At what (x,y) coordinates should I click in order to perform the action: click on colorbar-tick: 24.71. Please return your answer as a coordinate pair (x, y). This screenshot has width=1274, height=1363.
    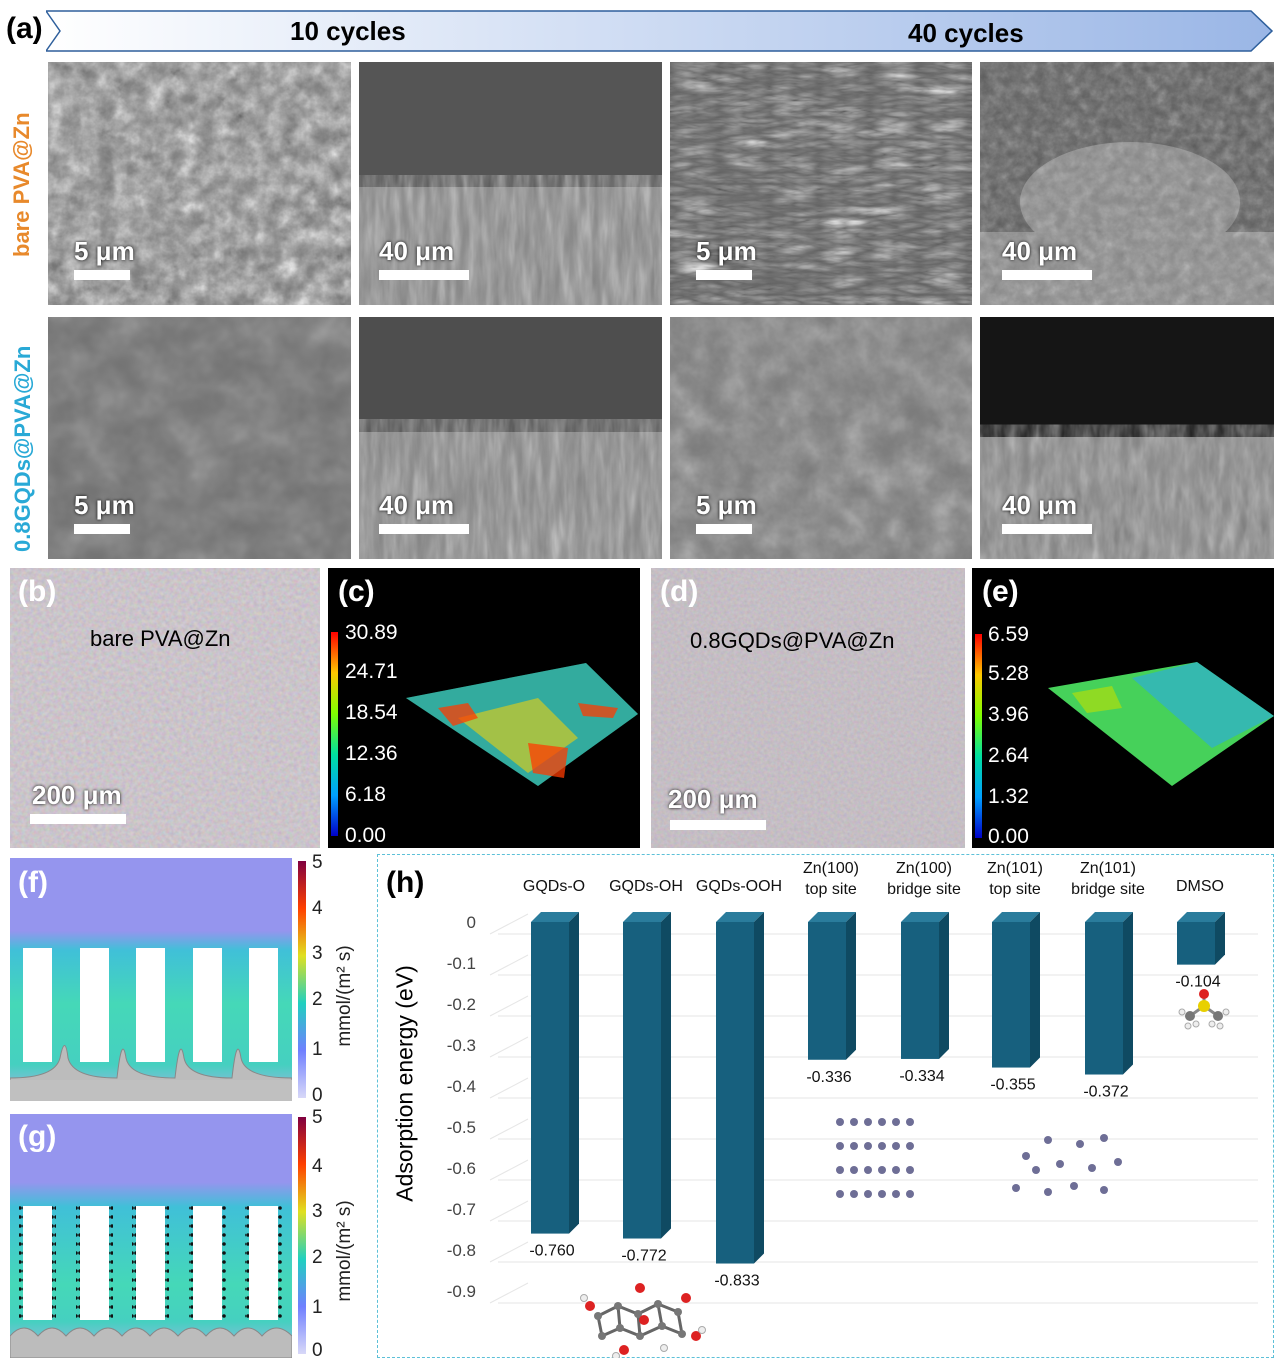
    Looking at the image, I should click on (371, 671).